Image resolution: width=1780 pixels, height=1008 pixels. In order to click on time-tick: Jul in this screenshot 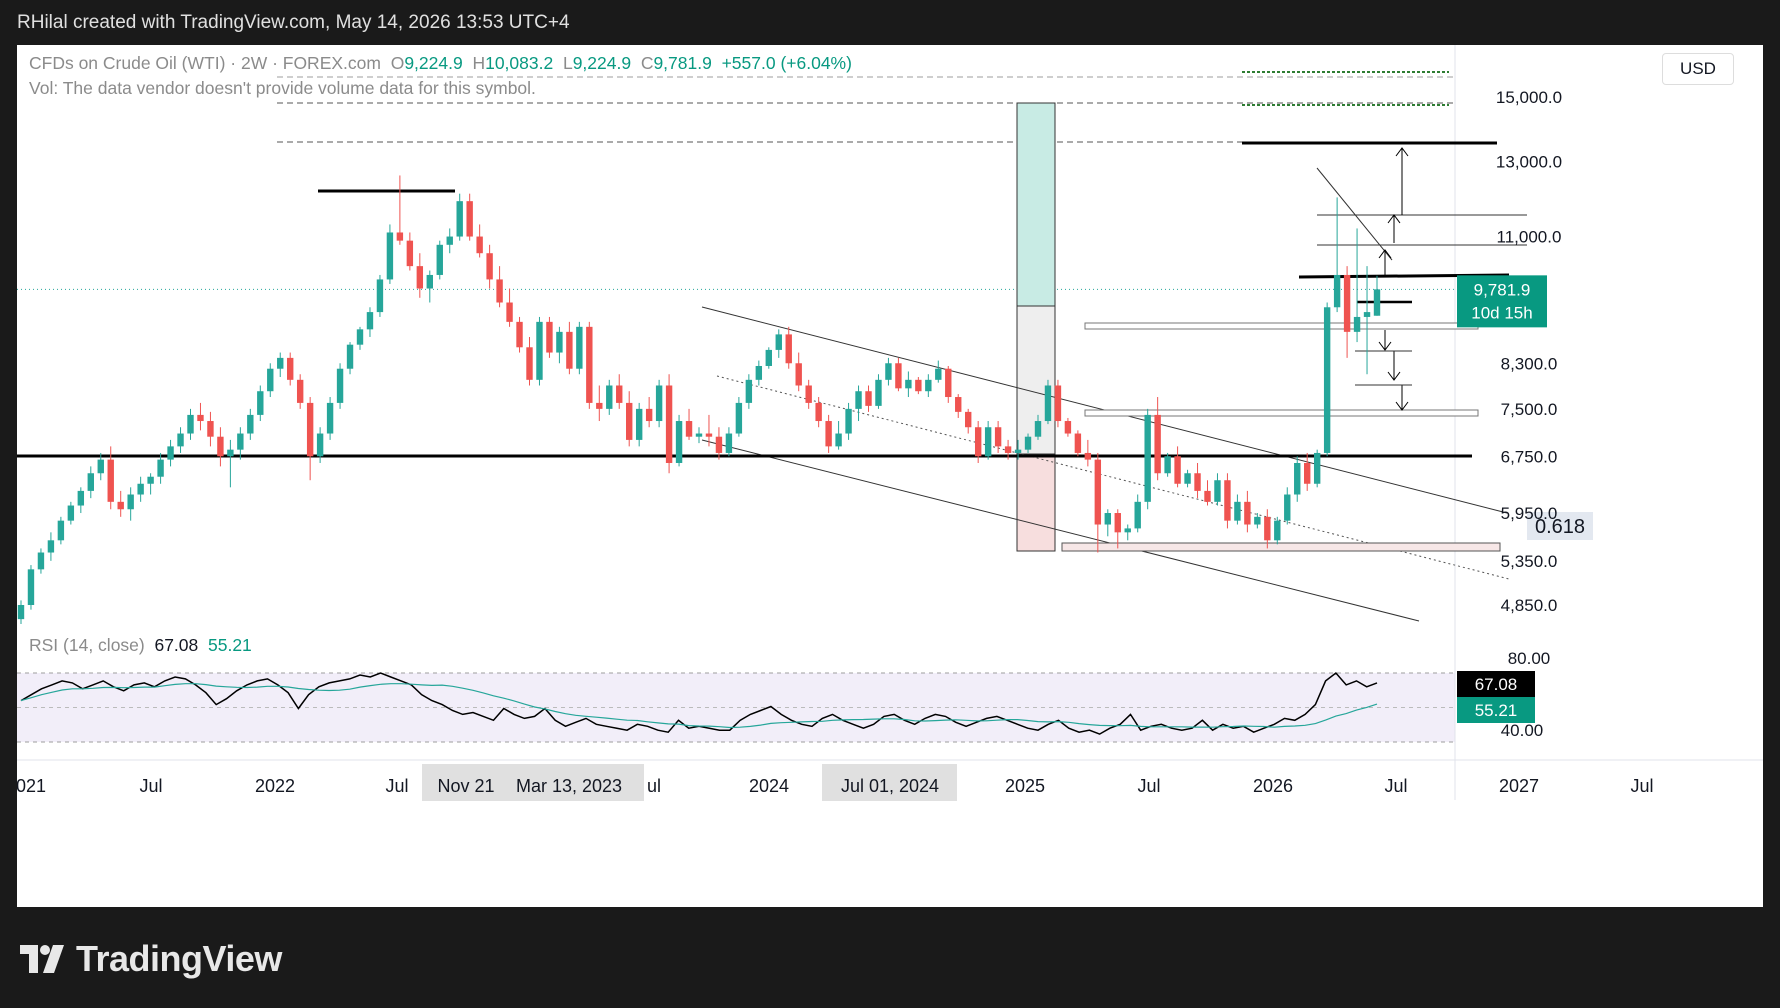, I will do `click(1641, 786)`.